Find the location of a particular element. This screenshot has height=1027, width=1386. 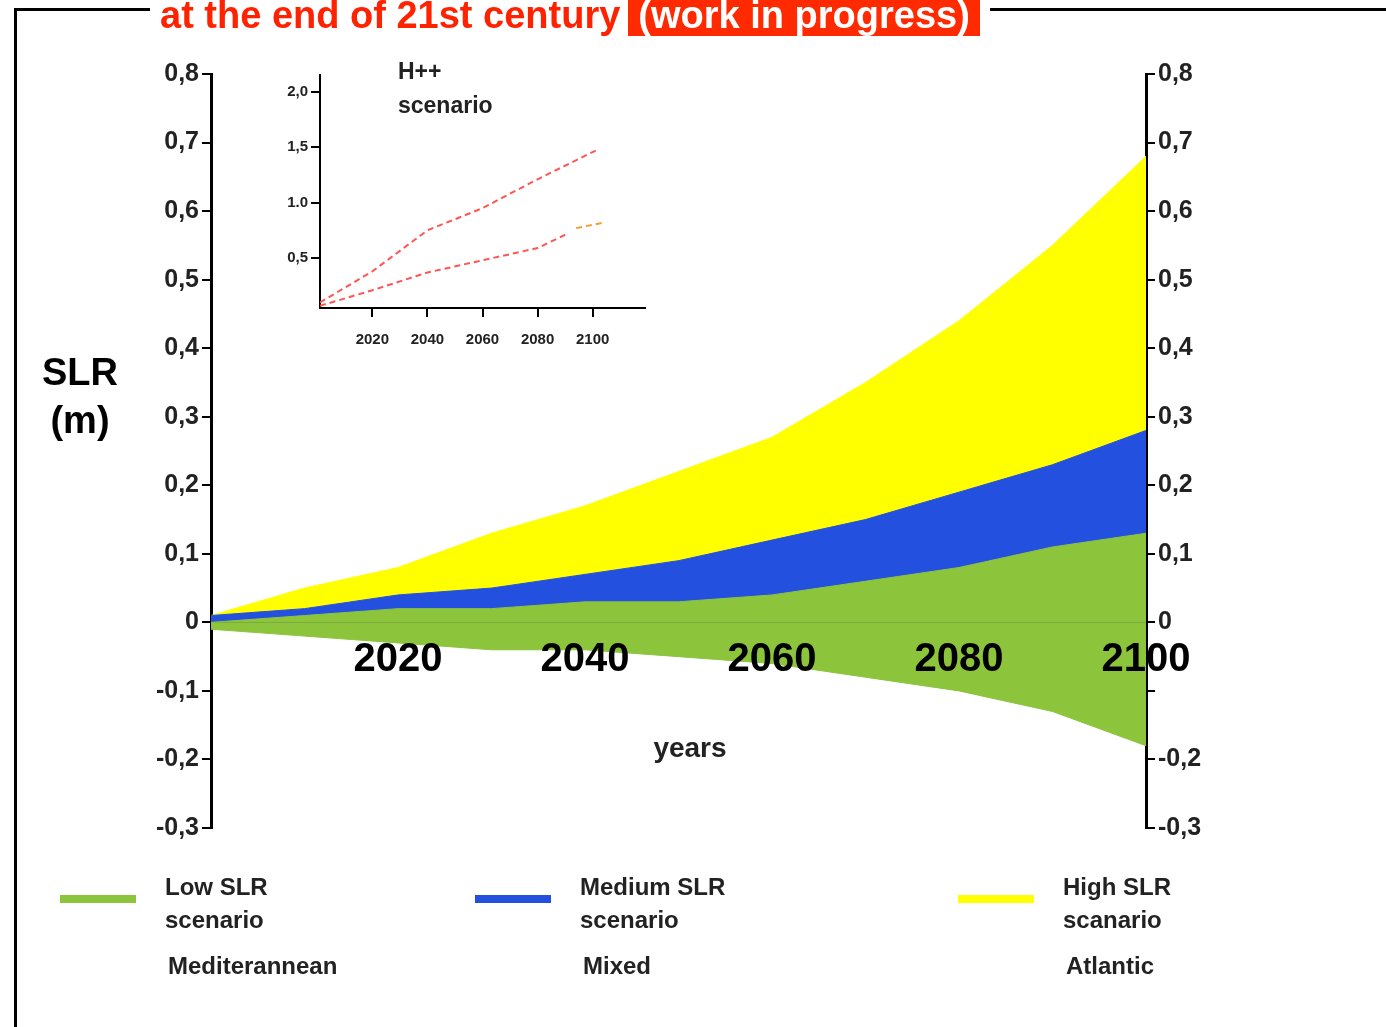

y-tick-label: 0,6 is located at coordinates (181, 208).